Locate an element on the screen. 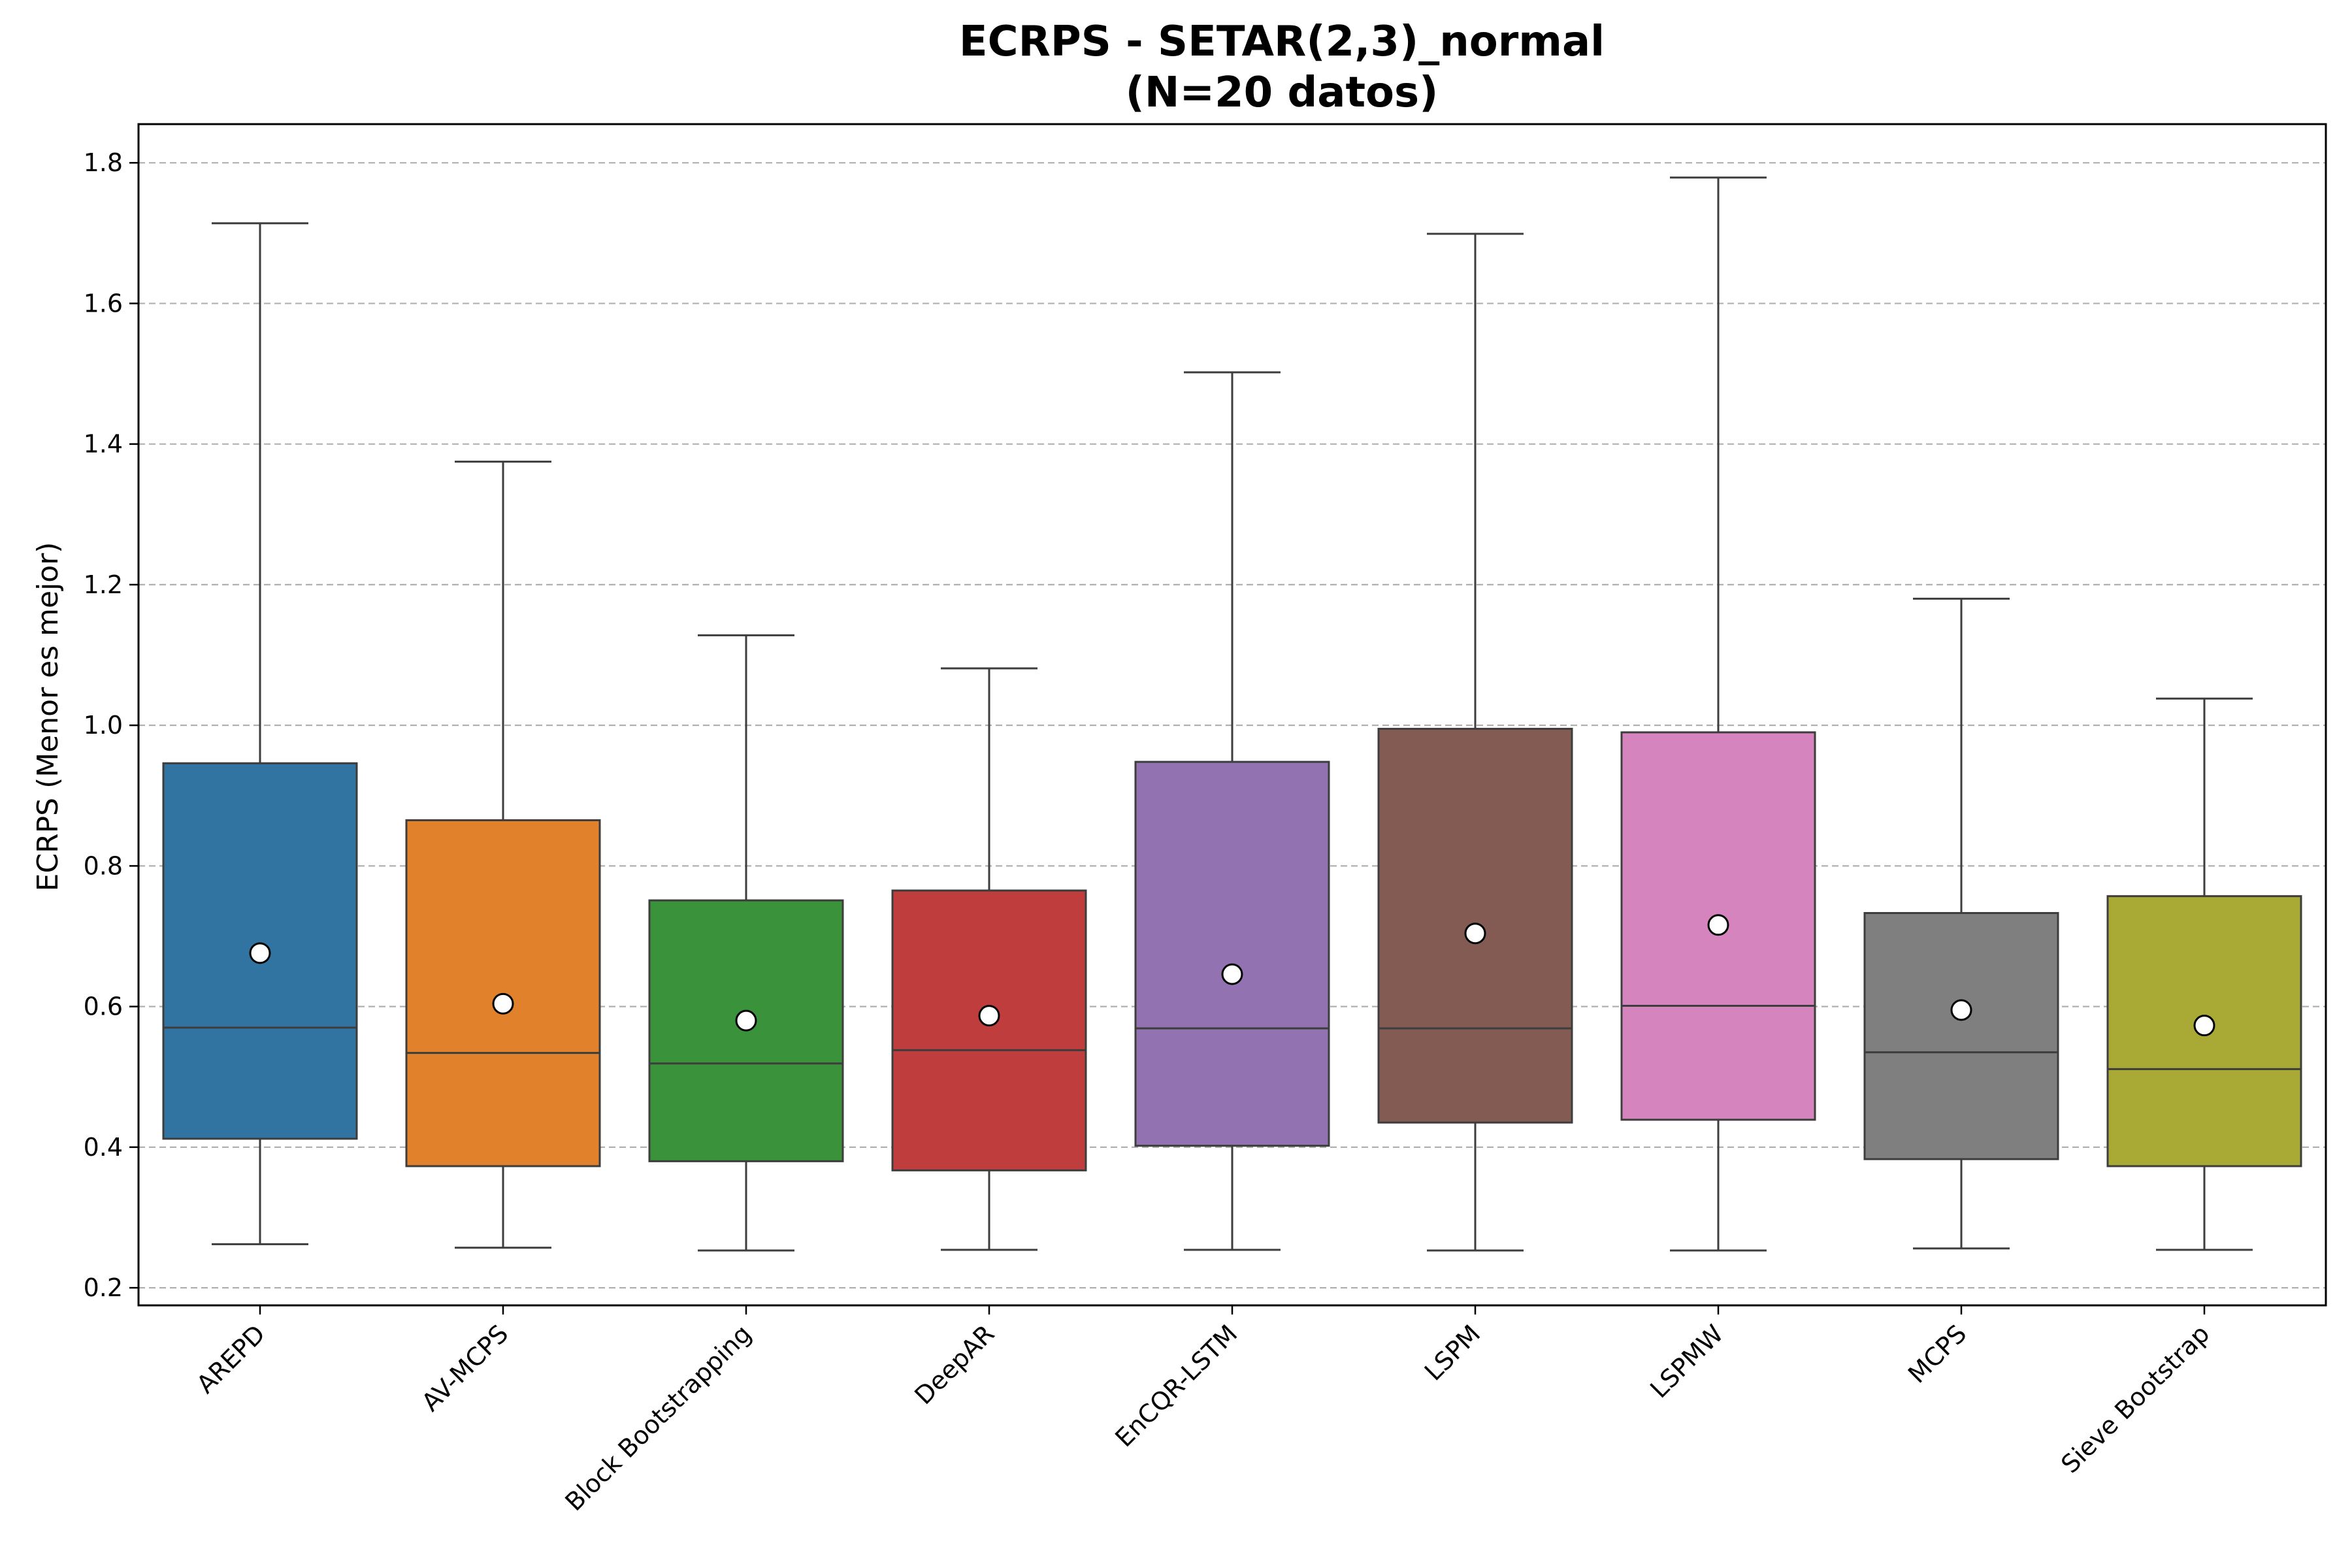  y-tick-label: 0.2 is located at coordinates (103, 1287).